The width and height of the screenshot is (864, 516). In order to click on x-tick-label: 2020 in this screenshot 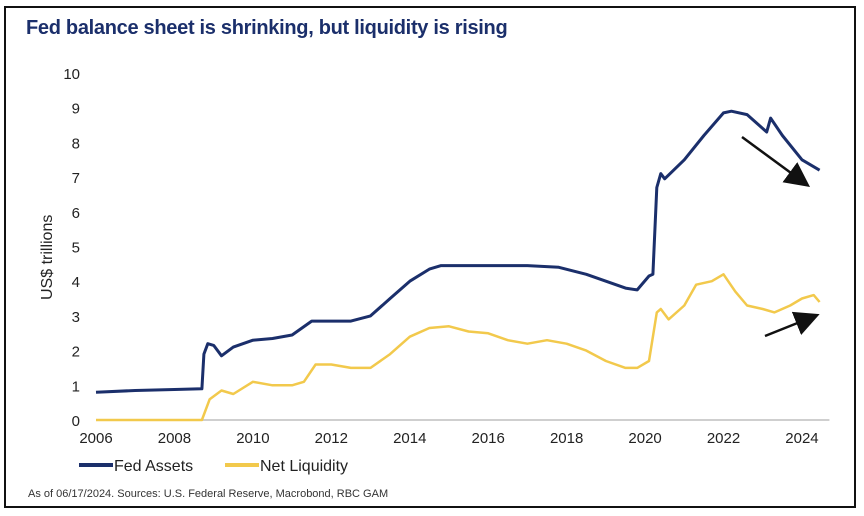, I will do `click(644, 438)`.